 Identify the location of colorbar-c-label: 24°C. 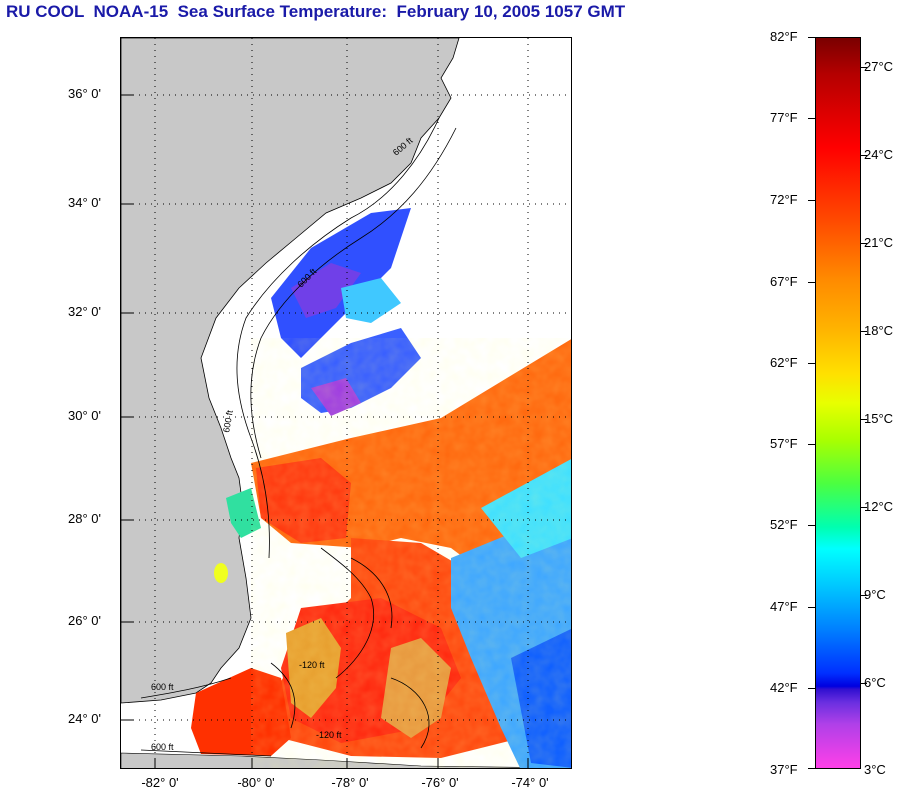
(879, 154).